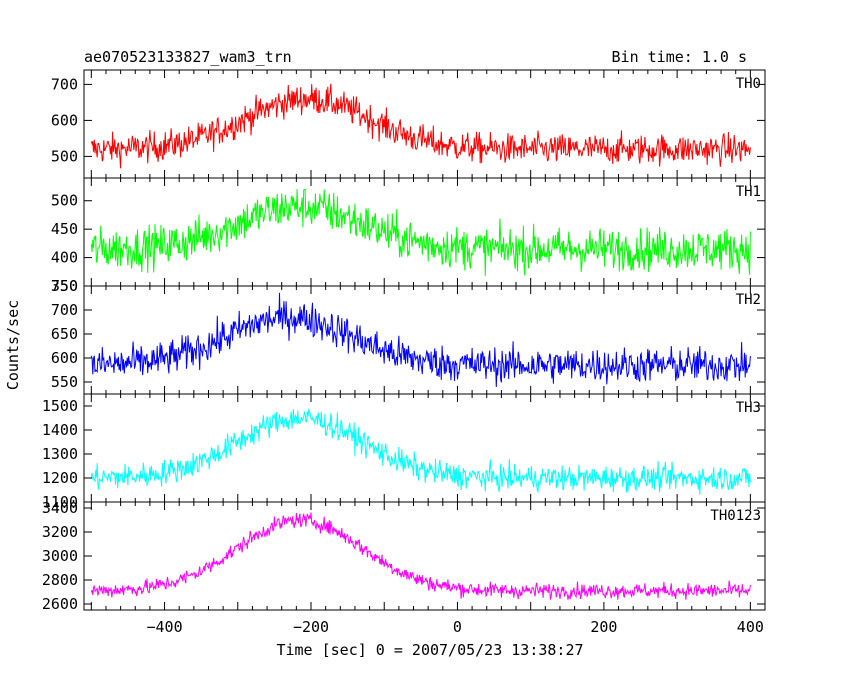  Describe the element at coordinates (60, 604) in the screenshot. I see `y-tick-label: 2600` at that location.